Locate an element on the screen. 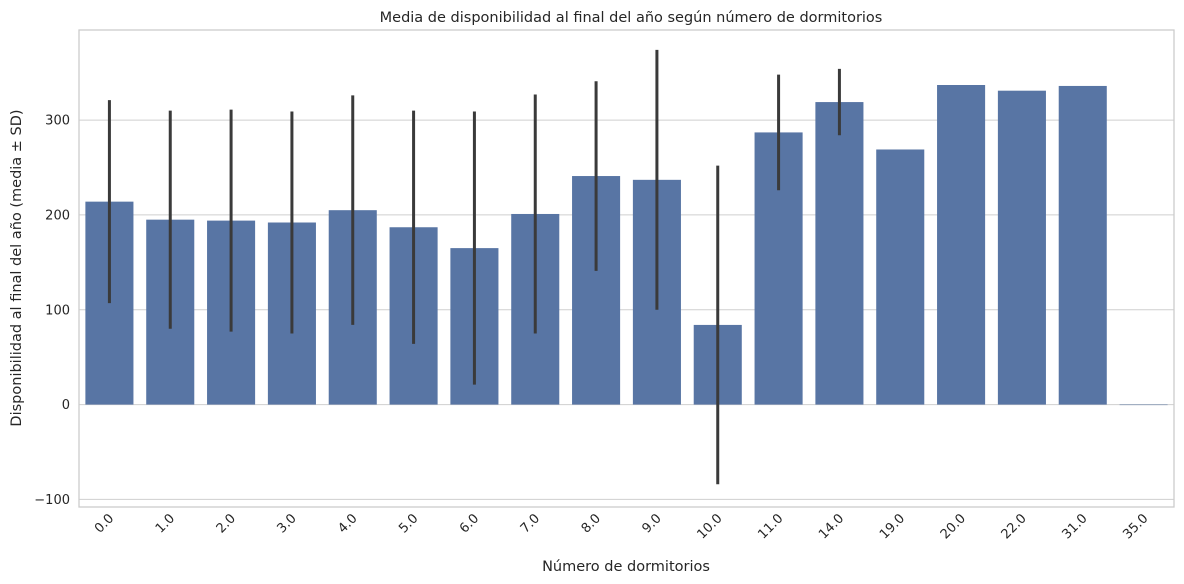 Image resolution: width=1184 pixels, height=584 pixels. y-tick-label: 100 is located at coordinates (57, 310).